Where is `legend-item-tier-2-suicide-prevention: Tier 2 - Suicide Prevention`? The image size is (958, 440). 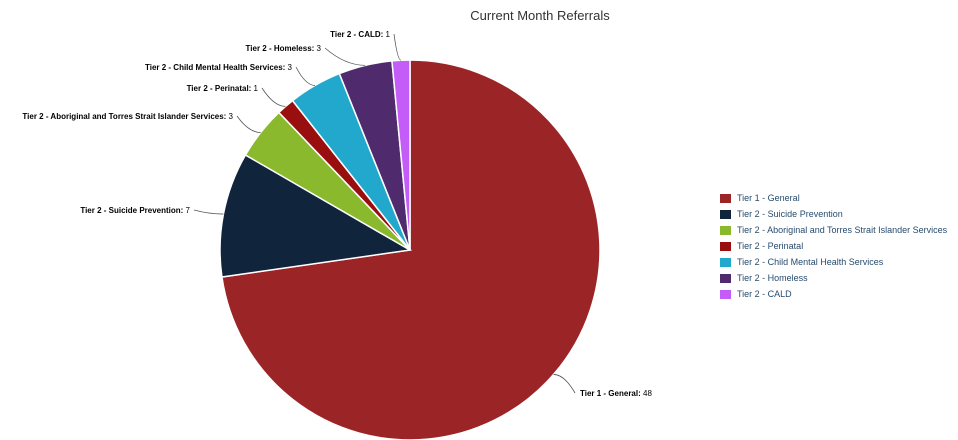
legend-item-tier-2-suicide-prevention: Tier 2 - Suicide Prevention is located at coordinates (833, 214).